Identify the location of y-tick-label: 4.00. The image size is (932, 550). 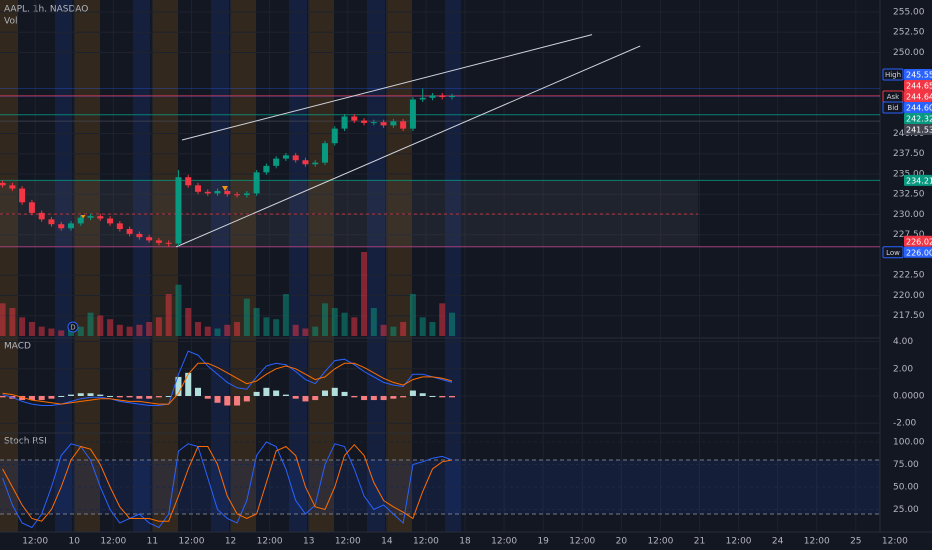
(903, 342).